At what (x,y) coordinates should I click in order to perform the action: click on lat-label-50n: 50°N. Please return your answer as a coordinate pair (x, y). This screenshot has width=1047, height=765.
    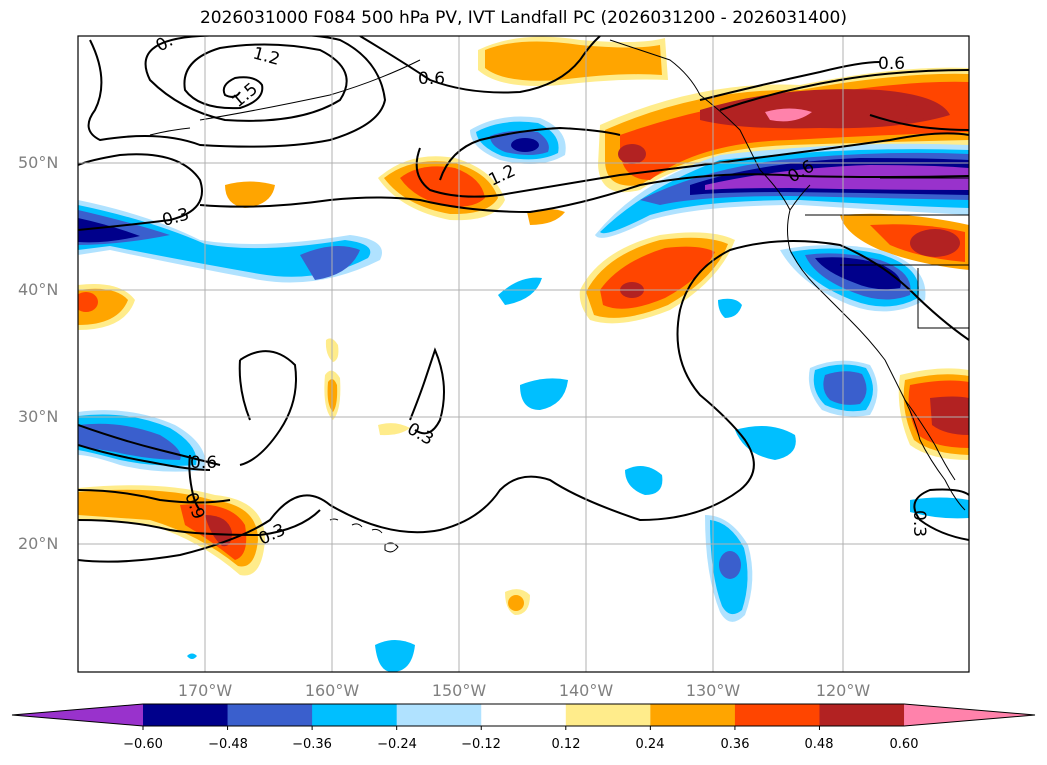
    Looking at the image, I should click on (38, 162).